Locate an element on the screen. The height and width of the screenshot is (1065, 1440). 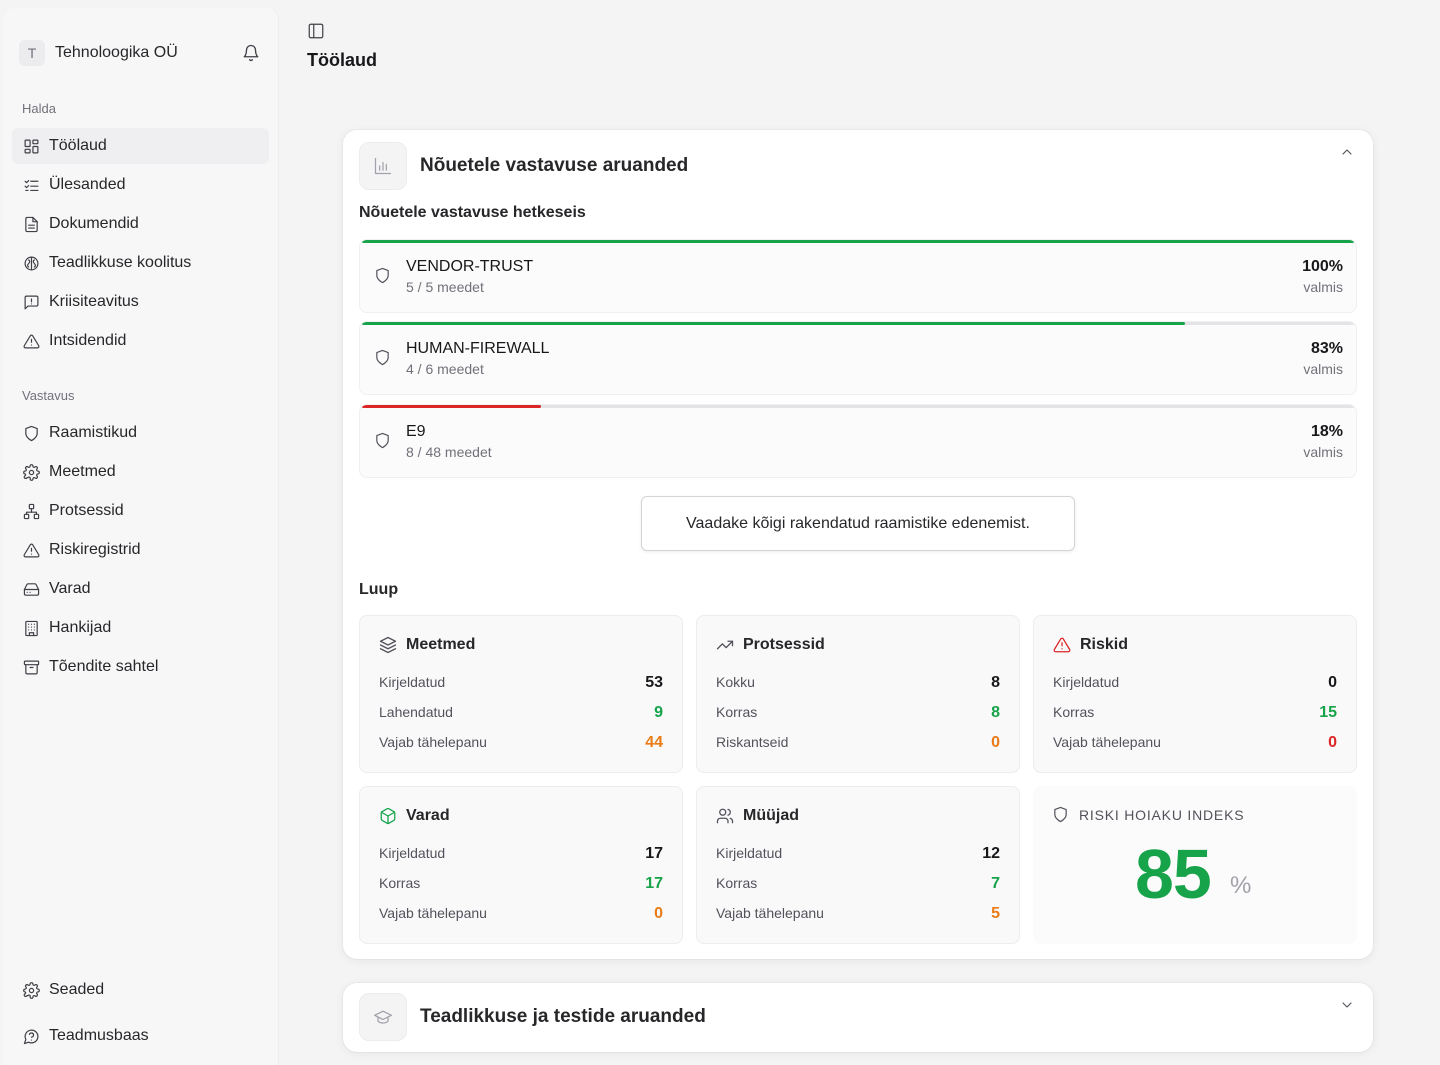
sidebar-item-label: Teadlikkuse koolitus is located at coordinates (120, 262).